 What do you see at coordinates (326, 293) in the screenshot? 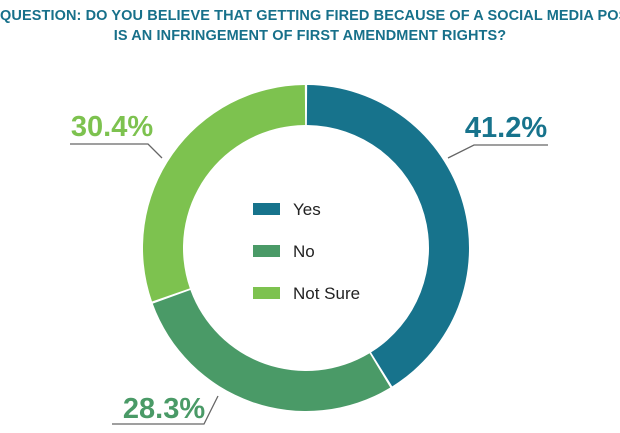
I see `legend-label-not-sure: Not Sure` at bounding box center [326, 293].